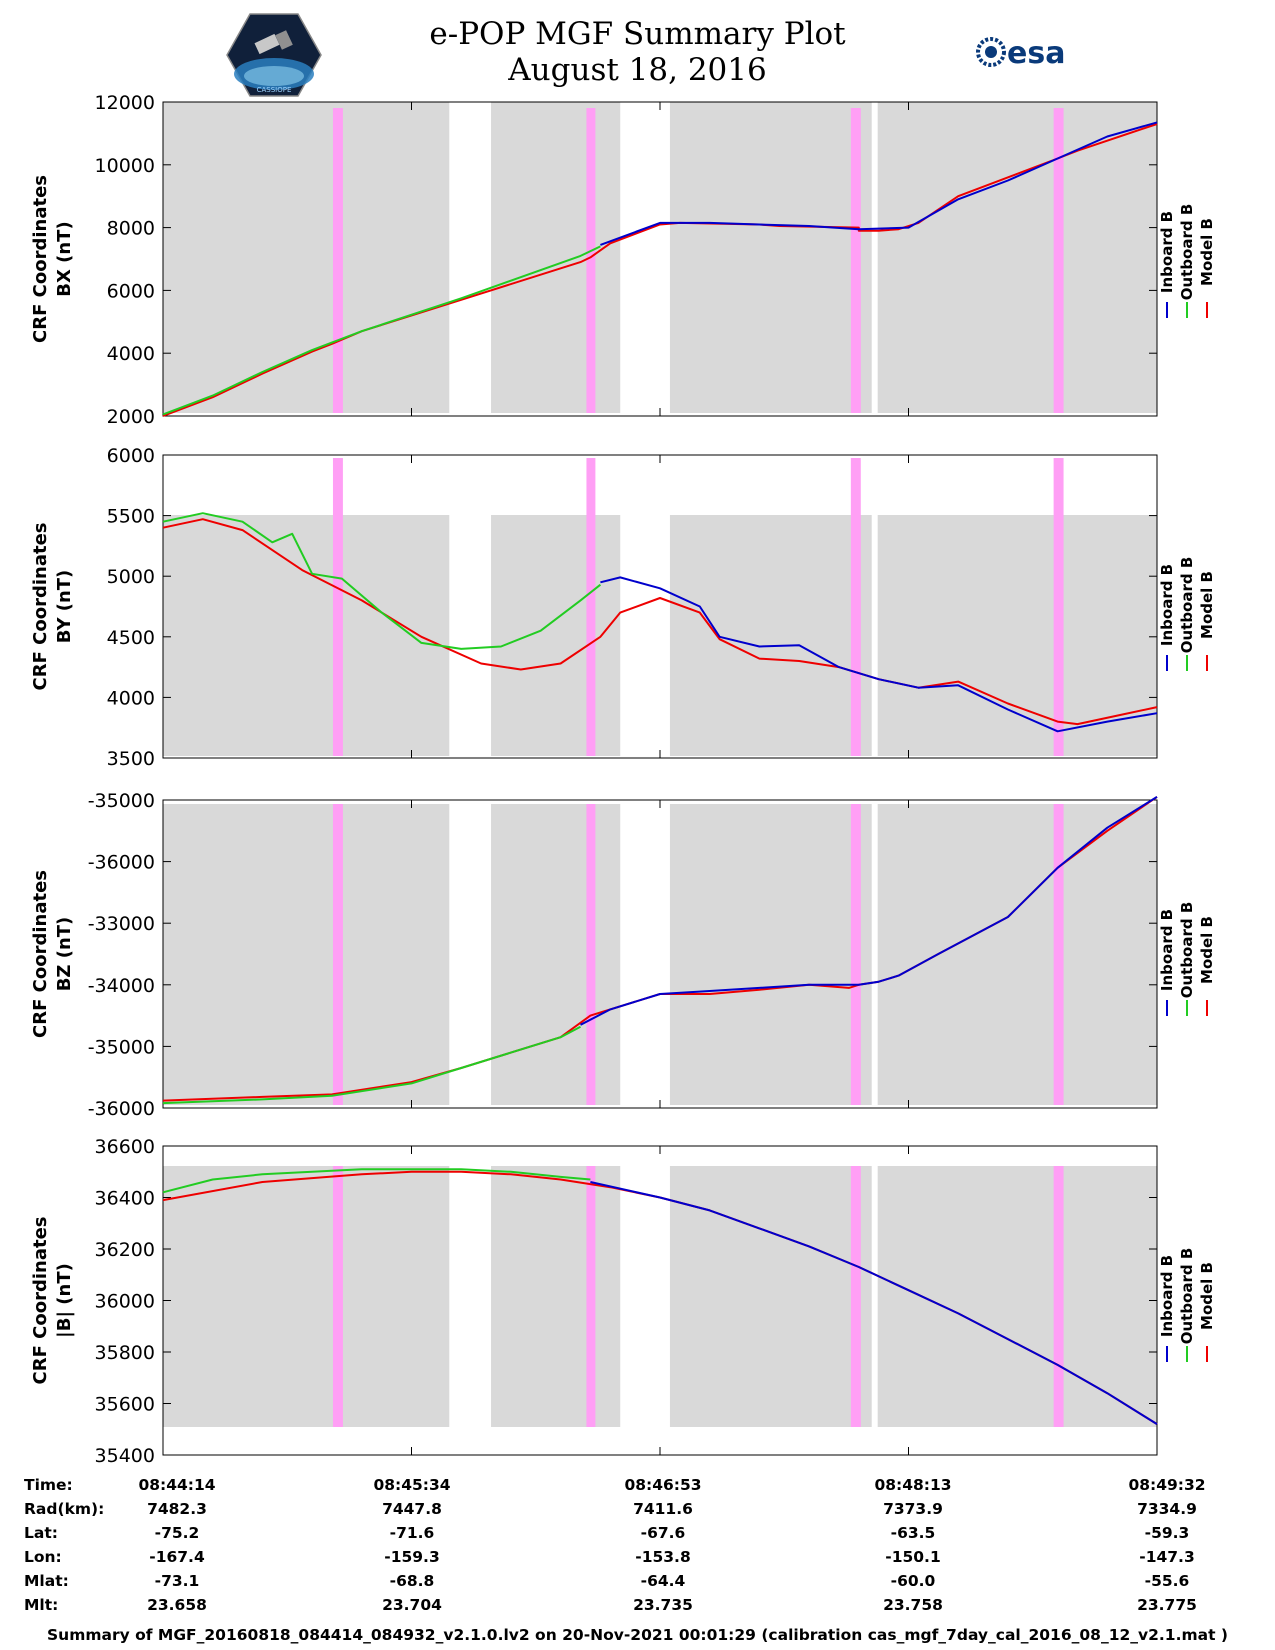  Describe the element at coordinates (125, 1456) in the screenshot. I see `ytick-label-3-6: 35400` at that location.